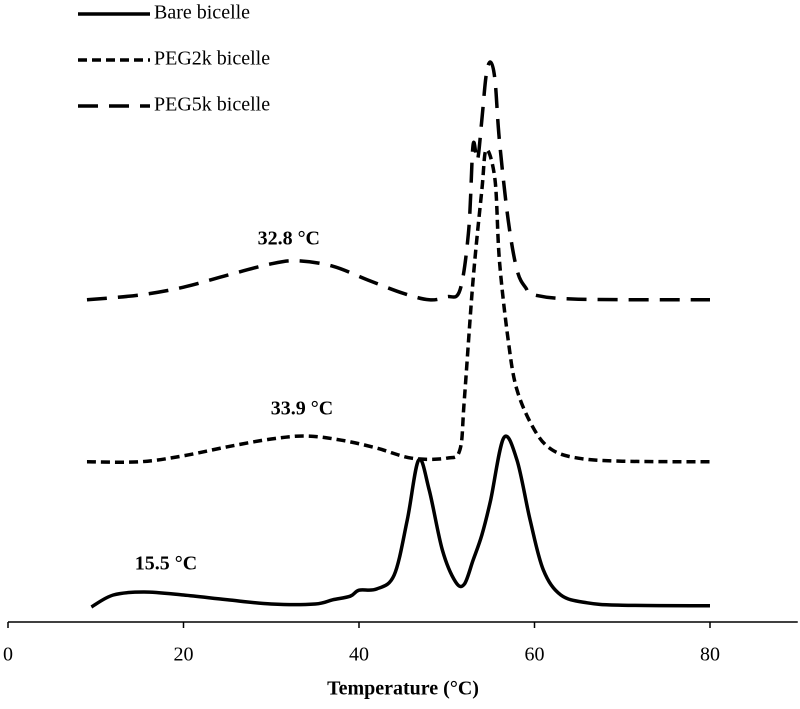  Describe the element at coordinates (202, 13) in the screenshot. I see `legend-label: Bare bicelle` at that location.